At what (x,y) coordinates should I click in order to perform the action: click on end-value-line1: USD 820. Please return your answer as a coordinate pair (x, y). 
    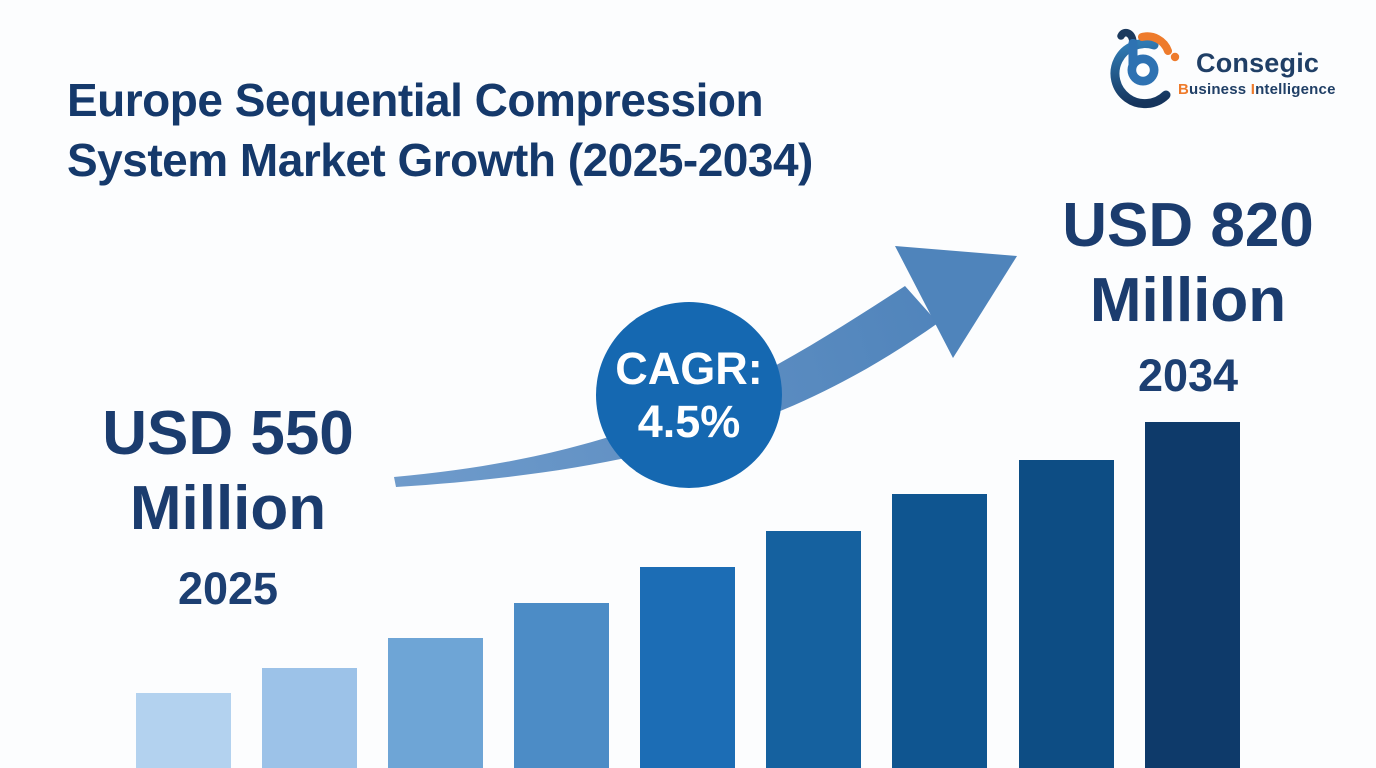
    Looking at the image, I should click on (1188, 225).